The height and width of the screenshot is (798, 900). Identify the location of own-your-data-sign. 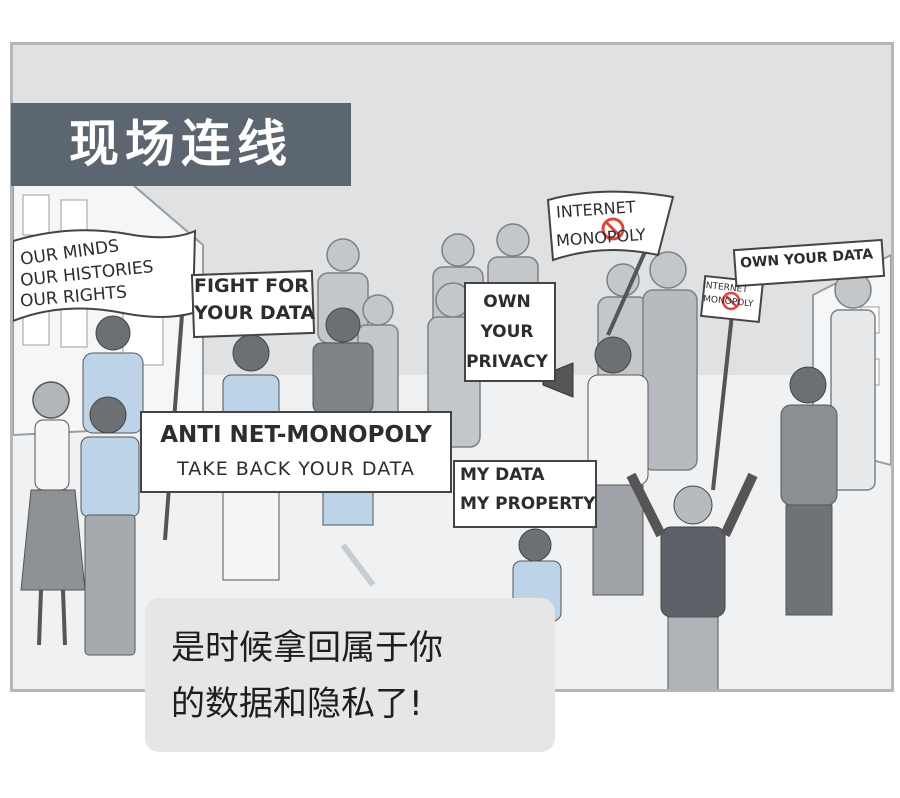
(809, 263).